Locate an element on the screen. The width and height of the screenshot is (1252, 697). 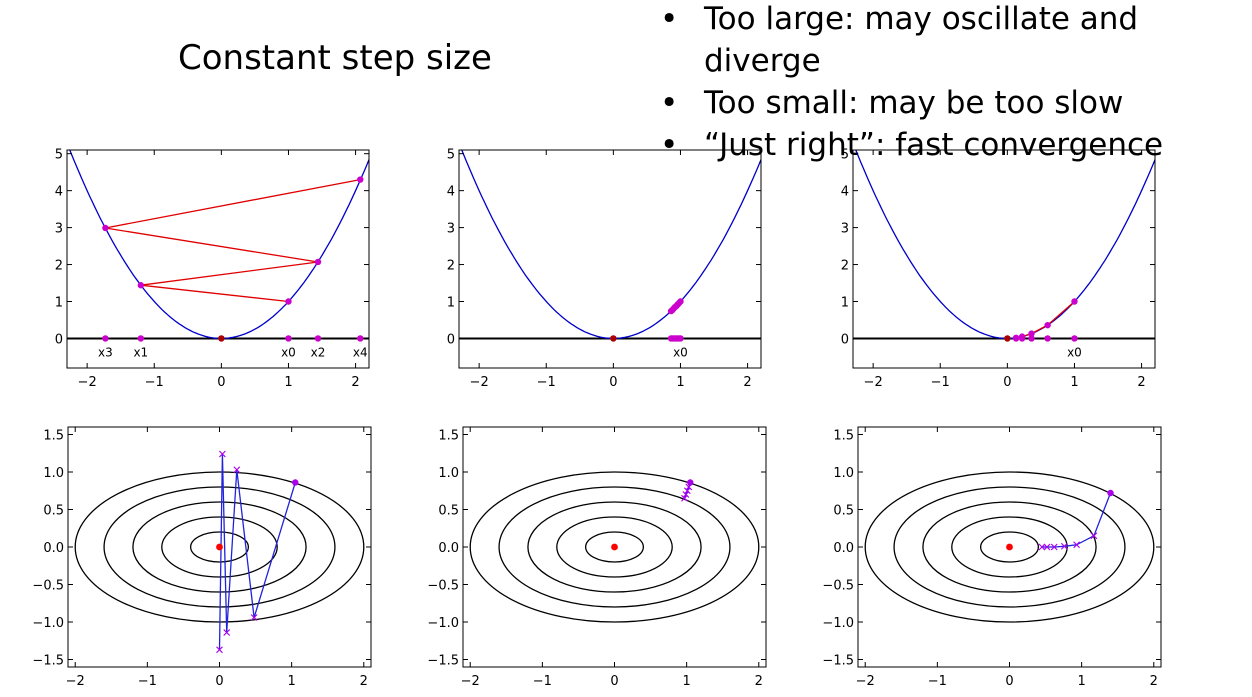
y-tick-label: 0.5 is located at coordinates (53, 511).